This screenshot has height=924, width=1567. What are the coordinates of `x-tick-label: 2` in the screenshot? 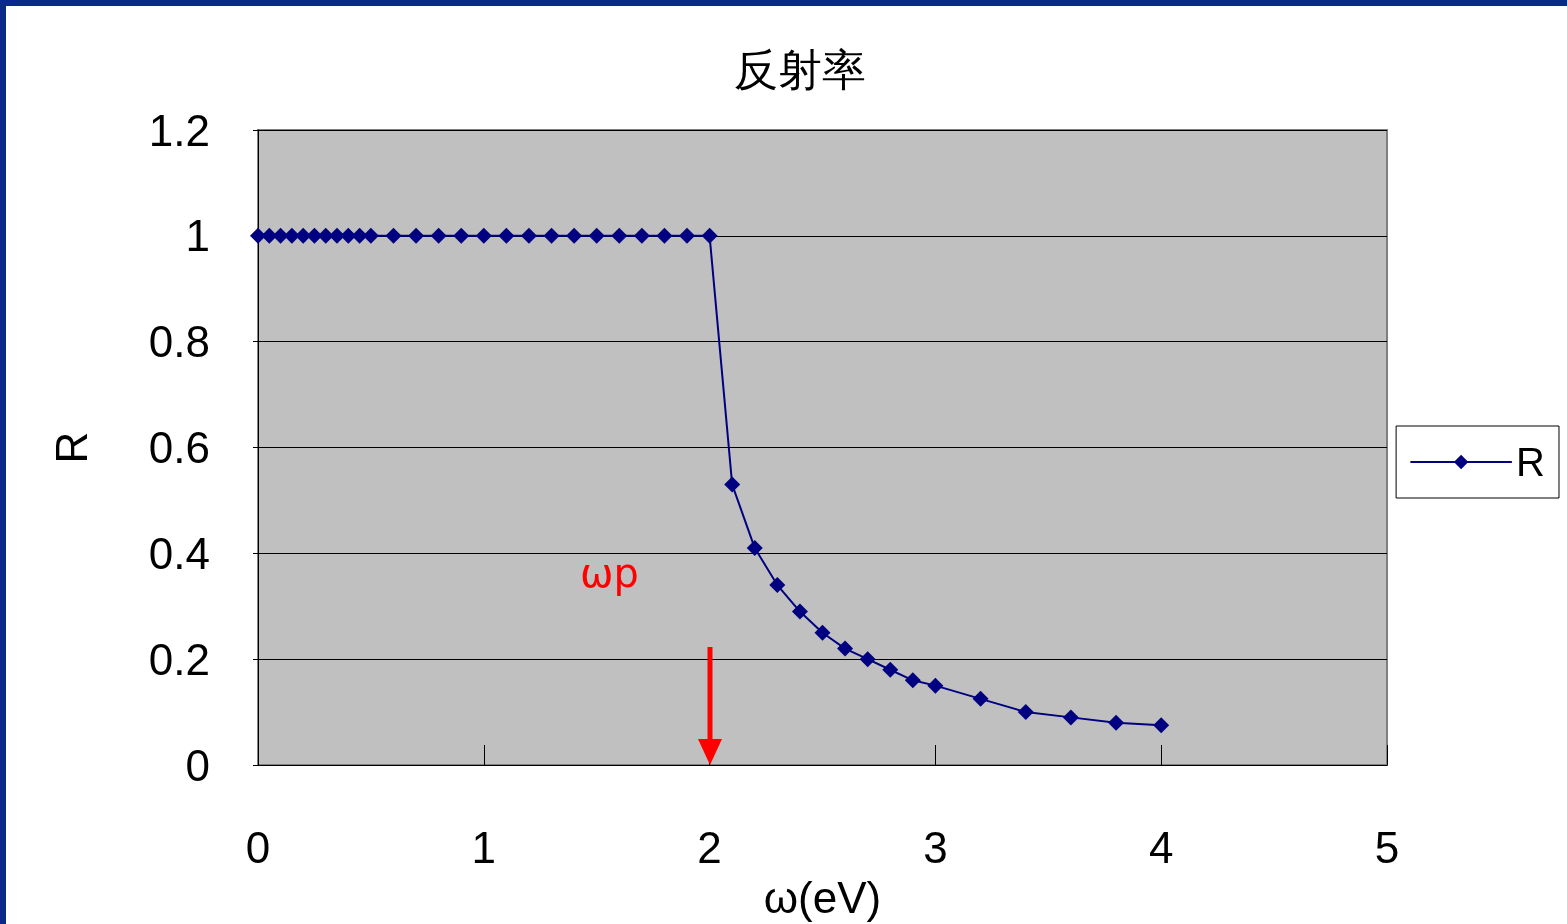 It's located at (709, 847).